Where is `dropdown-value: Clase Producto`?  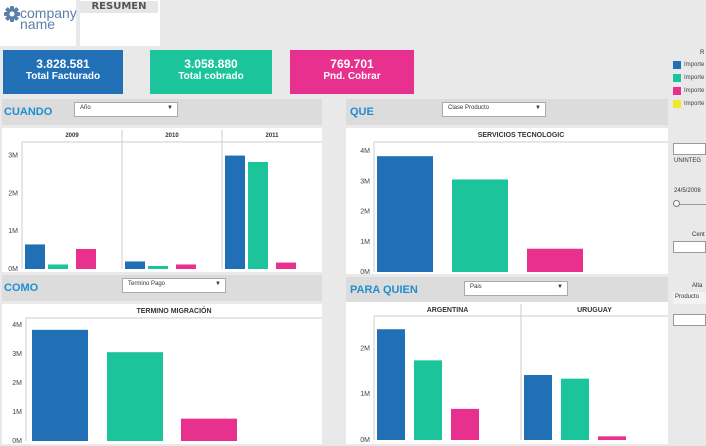
dropdown-value: Clase Producto is located at coordinates (469, 108).